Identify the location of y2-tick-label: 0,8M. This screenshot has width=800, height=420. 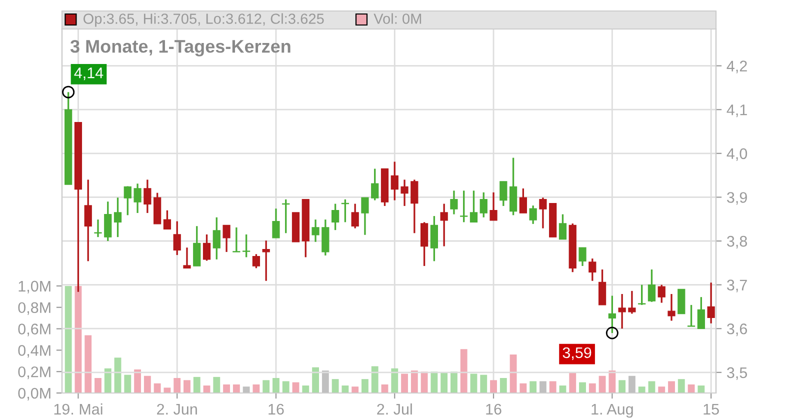
(34, 308).